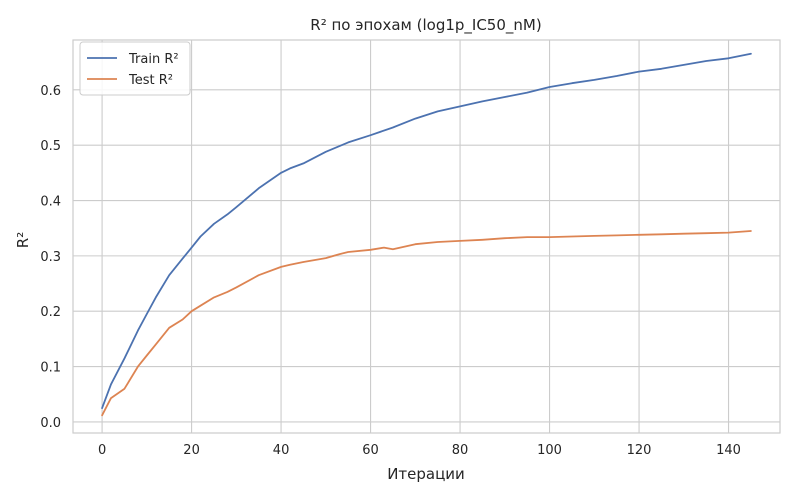 The width and height of the screenshot is (800, 500). Describe the element at coordinates (50, 312) in the screenshot. I see `y-tick-label: 0.2` at that location.